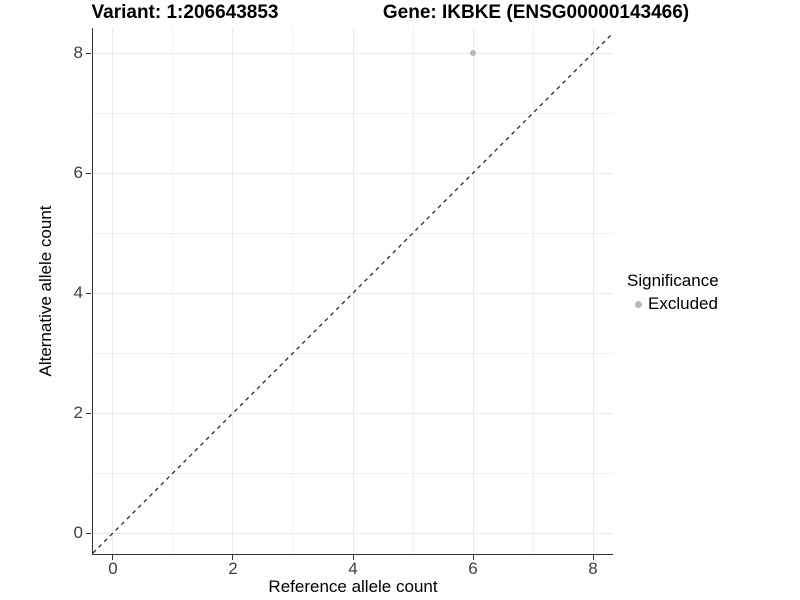 The height and width of the screenshot is (600, 800). I want to click on y-tick-label: 6, so click(78, 172).